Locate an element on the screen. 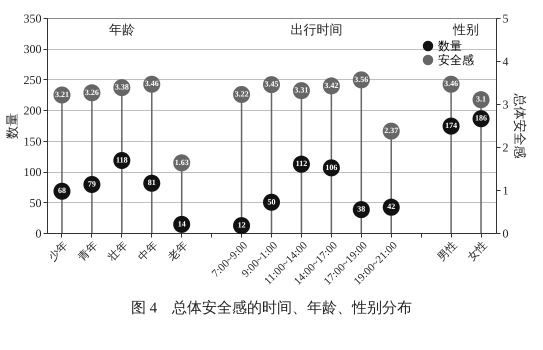 The width and height of the screenshot is (543, 350). y-tick-label: 50 is located at coordinates (36, 203).